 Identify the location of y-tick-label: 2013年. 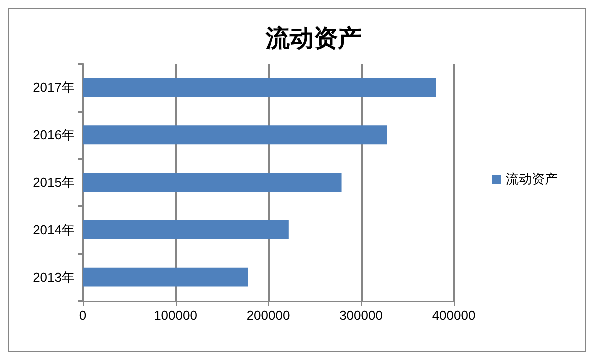
(54, 277).